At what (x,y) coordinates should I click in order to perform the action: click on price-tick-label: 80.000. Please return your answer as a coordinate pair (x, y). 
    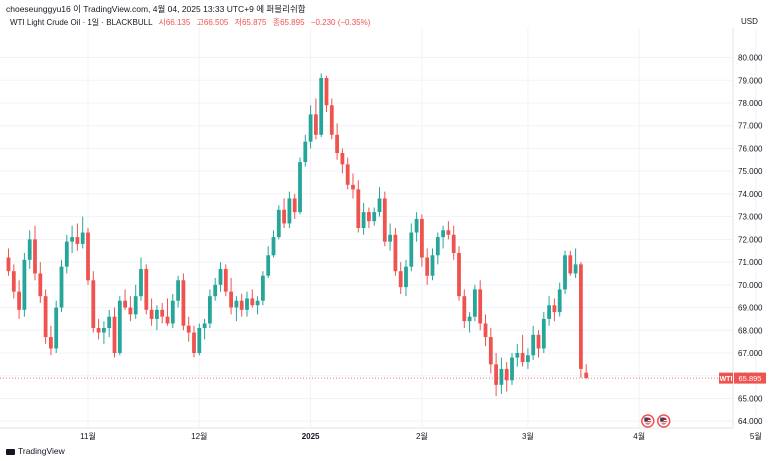
    Looking at the image, I should click on (750, 58).